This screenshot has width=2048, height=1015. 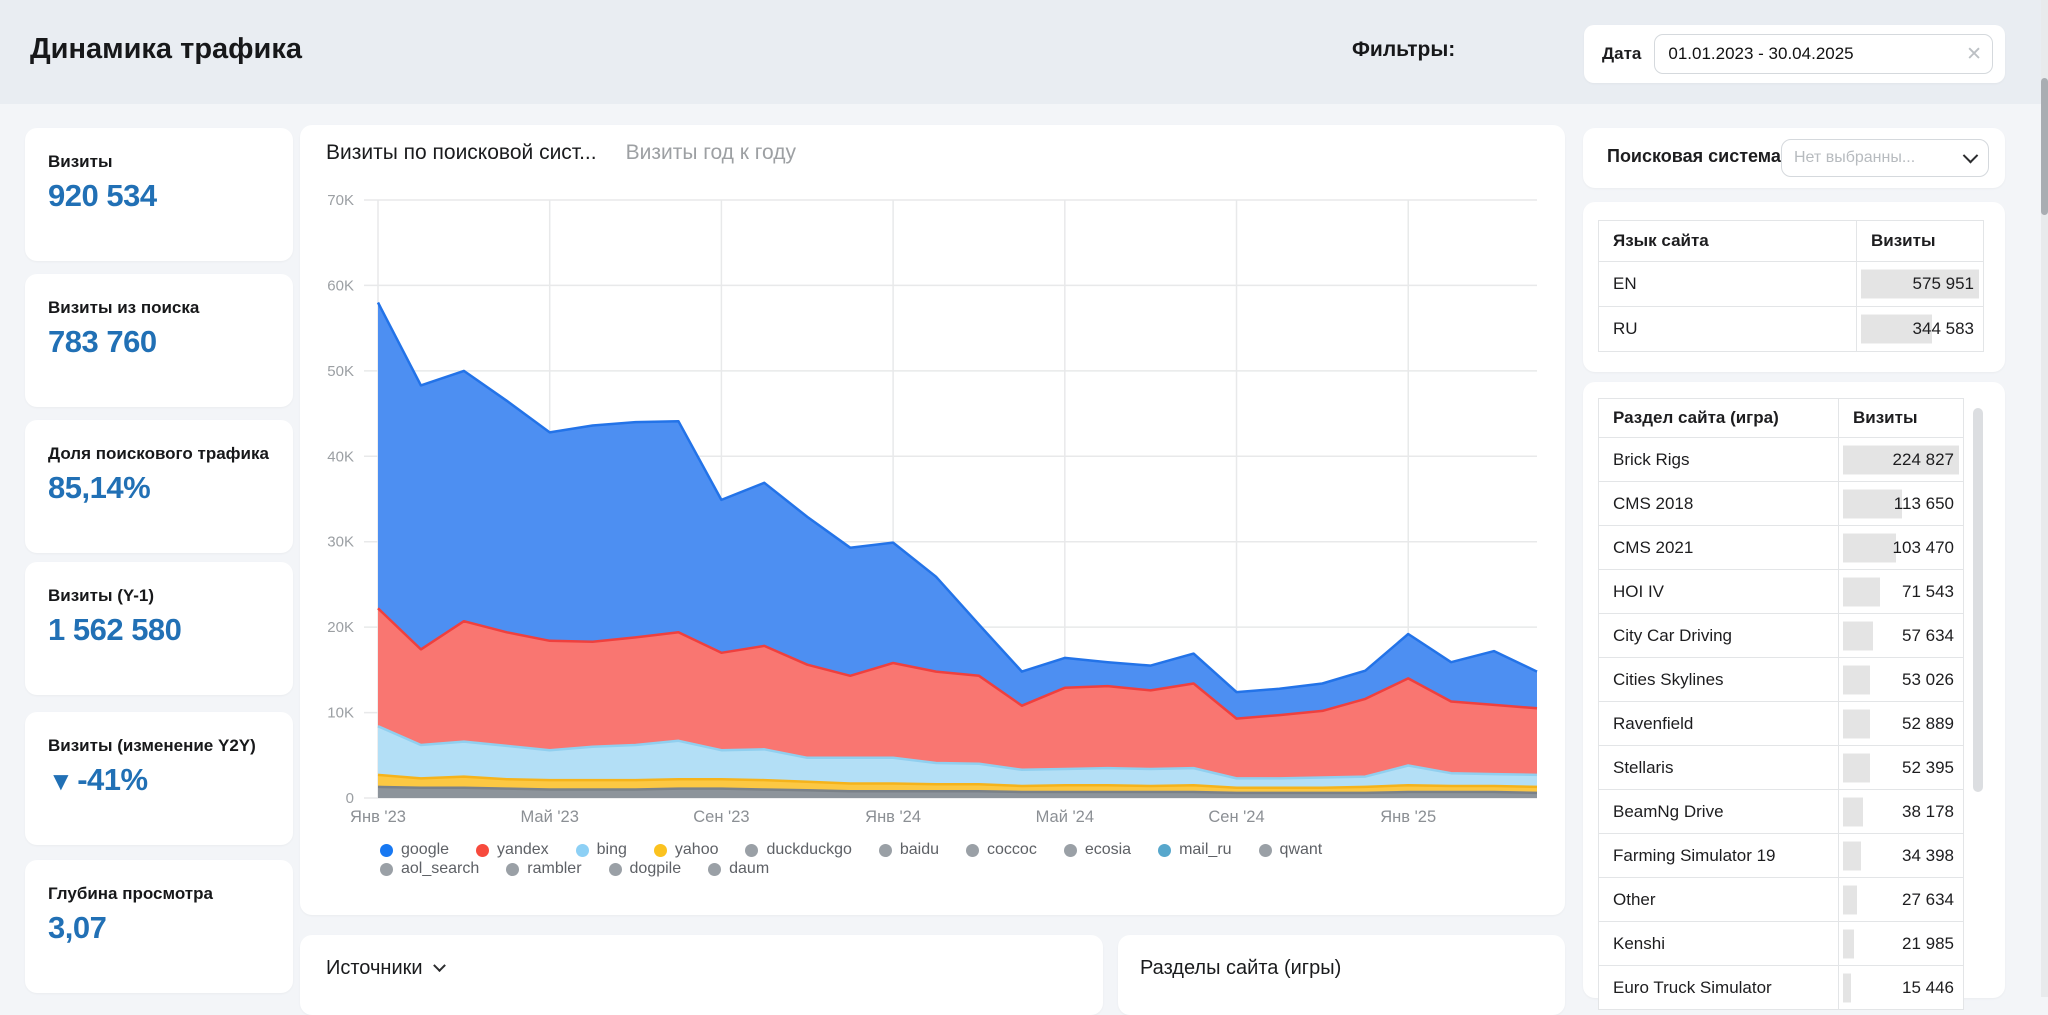 I want to click on x-axis-label: Май '24, so click(x=1065, y=817).